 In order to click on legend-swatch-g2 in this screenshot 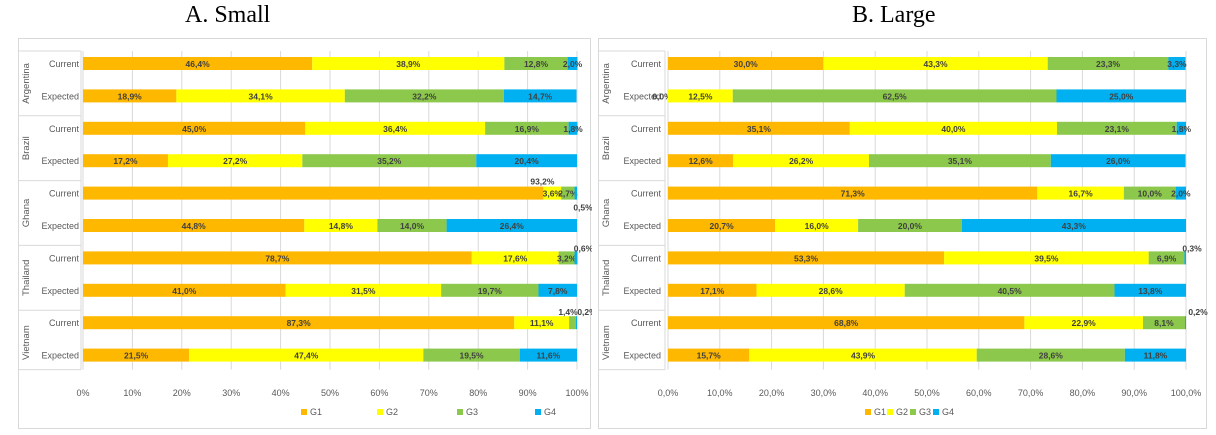, I will do `click(890, 412)`.